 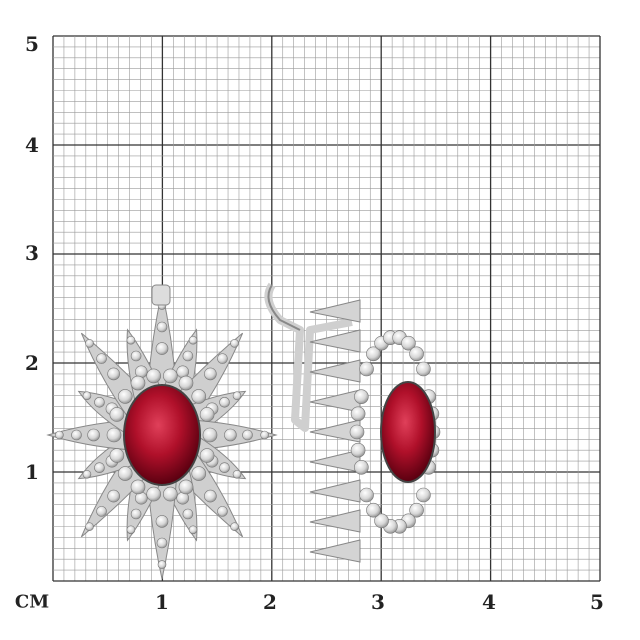 I want to click on x-tick-label: 5, so click(x=597, y=602).